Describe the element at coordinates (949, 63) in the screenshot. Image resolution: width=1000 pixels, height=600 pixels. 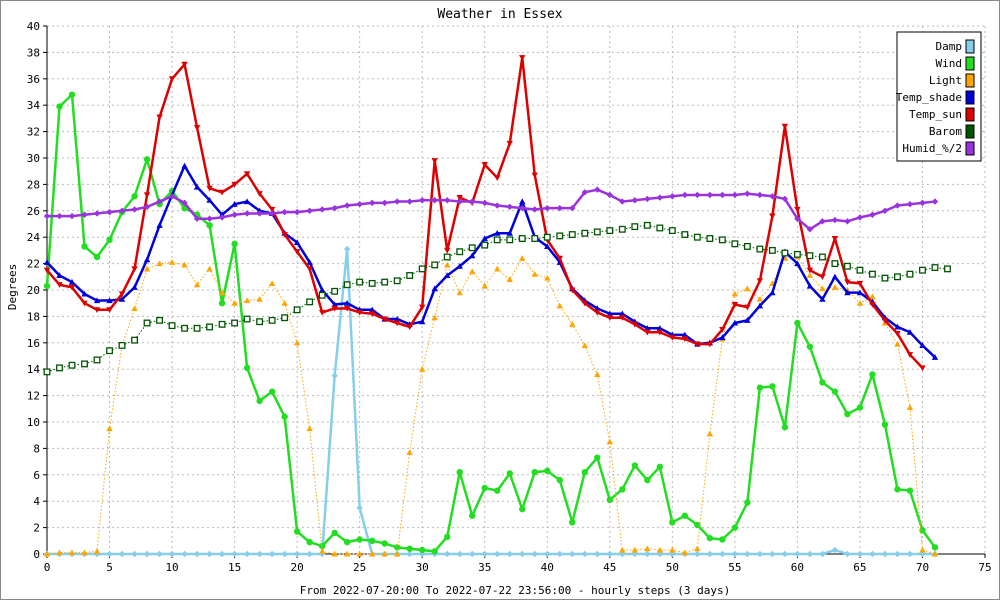
I see `legend-label: Wind` at that location.